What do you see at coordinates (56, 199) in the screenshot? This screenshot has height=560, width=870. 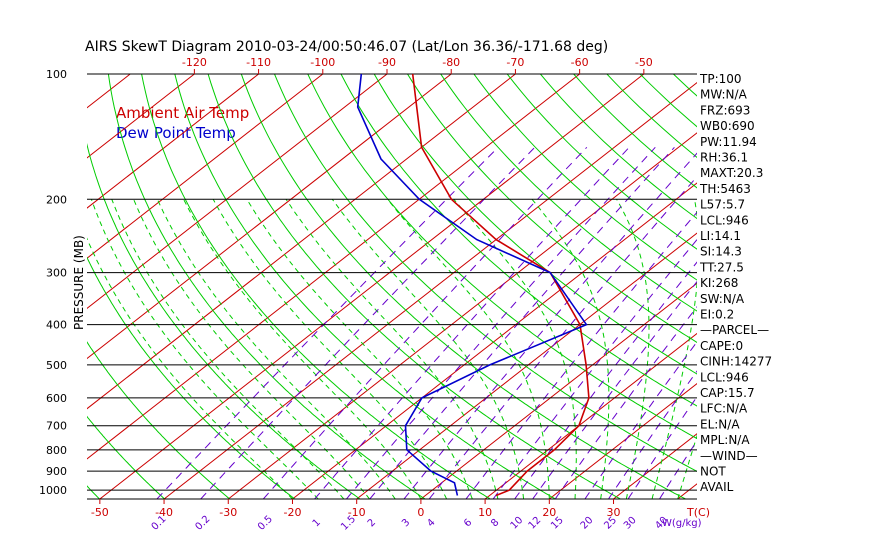 I see `pressure-tick-label: 200` at bounding box center [56, 199].